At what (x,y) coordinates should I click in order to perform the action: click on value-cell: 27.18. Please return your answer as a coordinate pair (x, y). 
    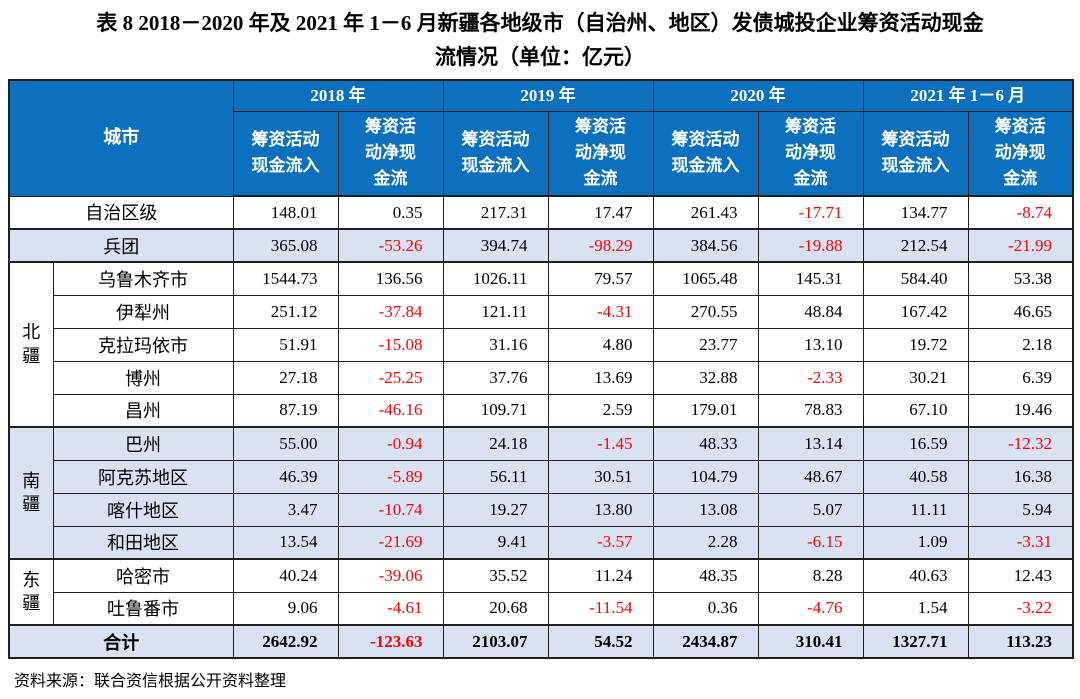
    Looking at the image, I should click on (285, 377).